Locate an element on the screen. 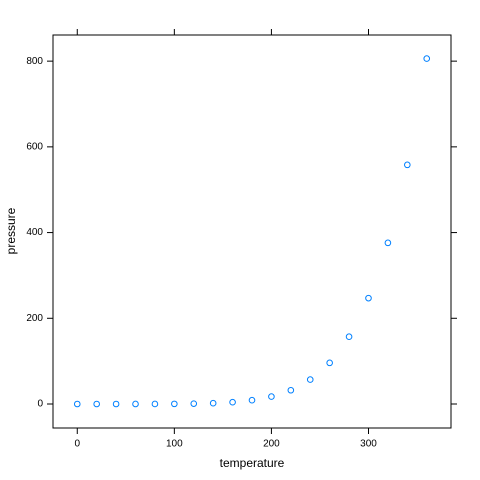 The width and height of the screenshot is (480, 480). y-axis-title: pressure is located at coordinates (11, 230).